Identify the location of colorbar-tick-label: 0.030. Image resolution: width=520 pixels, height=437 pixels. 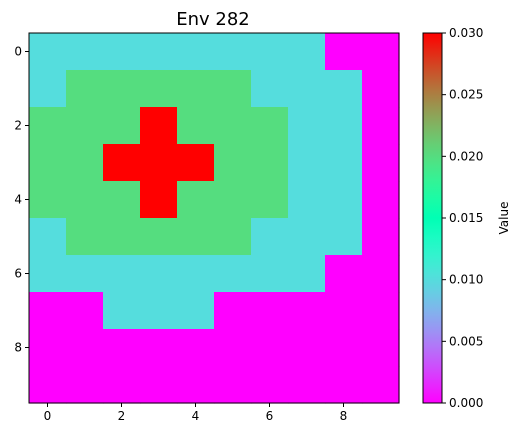
(466, 33).